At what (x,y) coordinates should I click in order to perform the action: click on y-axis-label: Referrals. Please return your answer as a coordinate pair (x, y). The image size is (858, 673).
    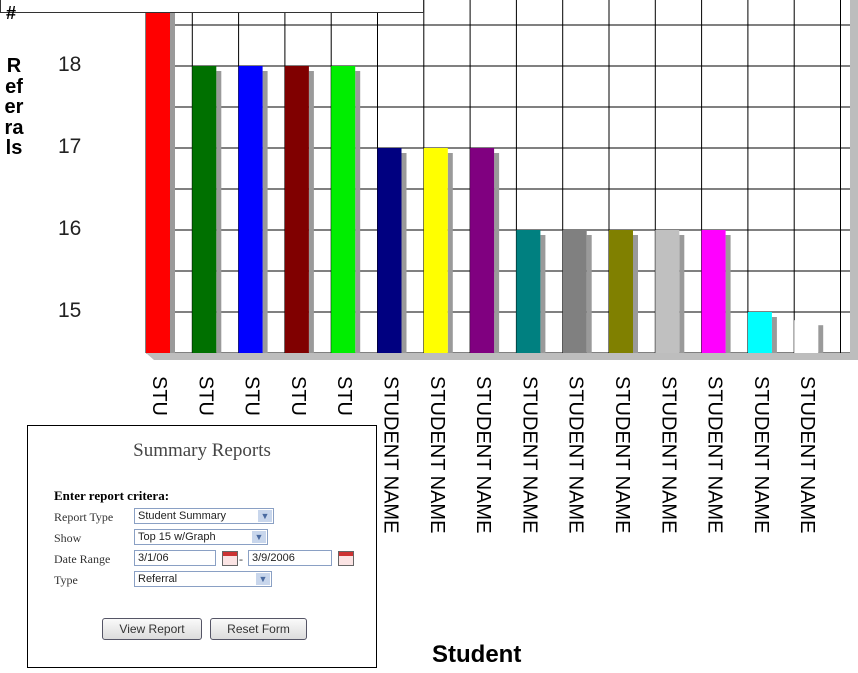
    Looking at the image, I should click on (14, 107).